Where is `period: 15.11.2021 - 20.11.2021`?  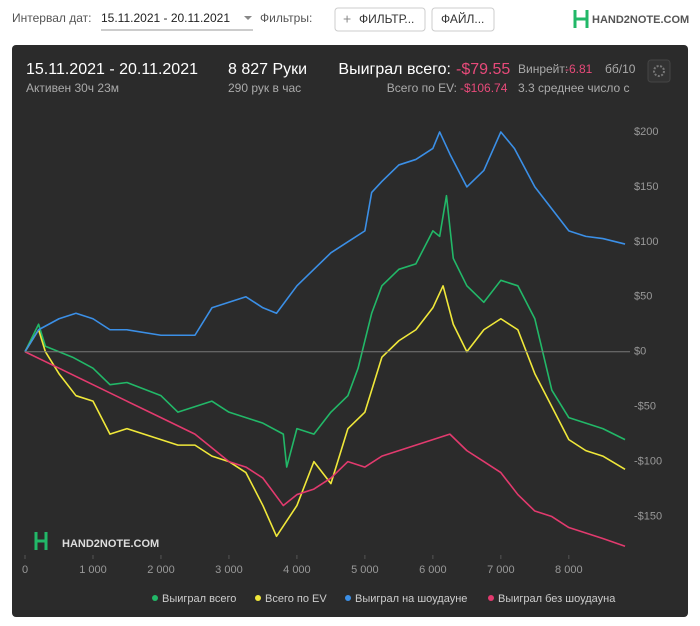 period: 15.11.2021 - 20.11.2021 is located at coordinates (112, 69).